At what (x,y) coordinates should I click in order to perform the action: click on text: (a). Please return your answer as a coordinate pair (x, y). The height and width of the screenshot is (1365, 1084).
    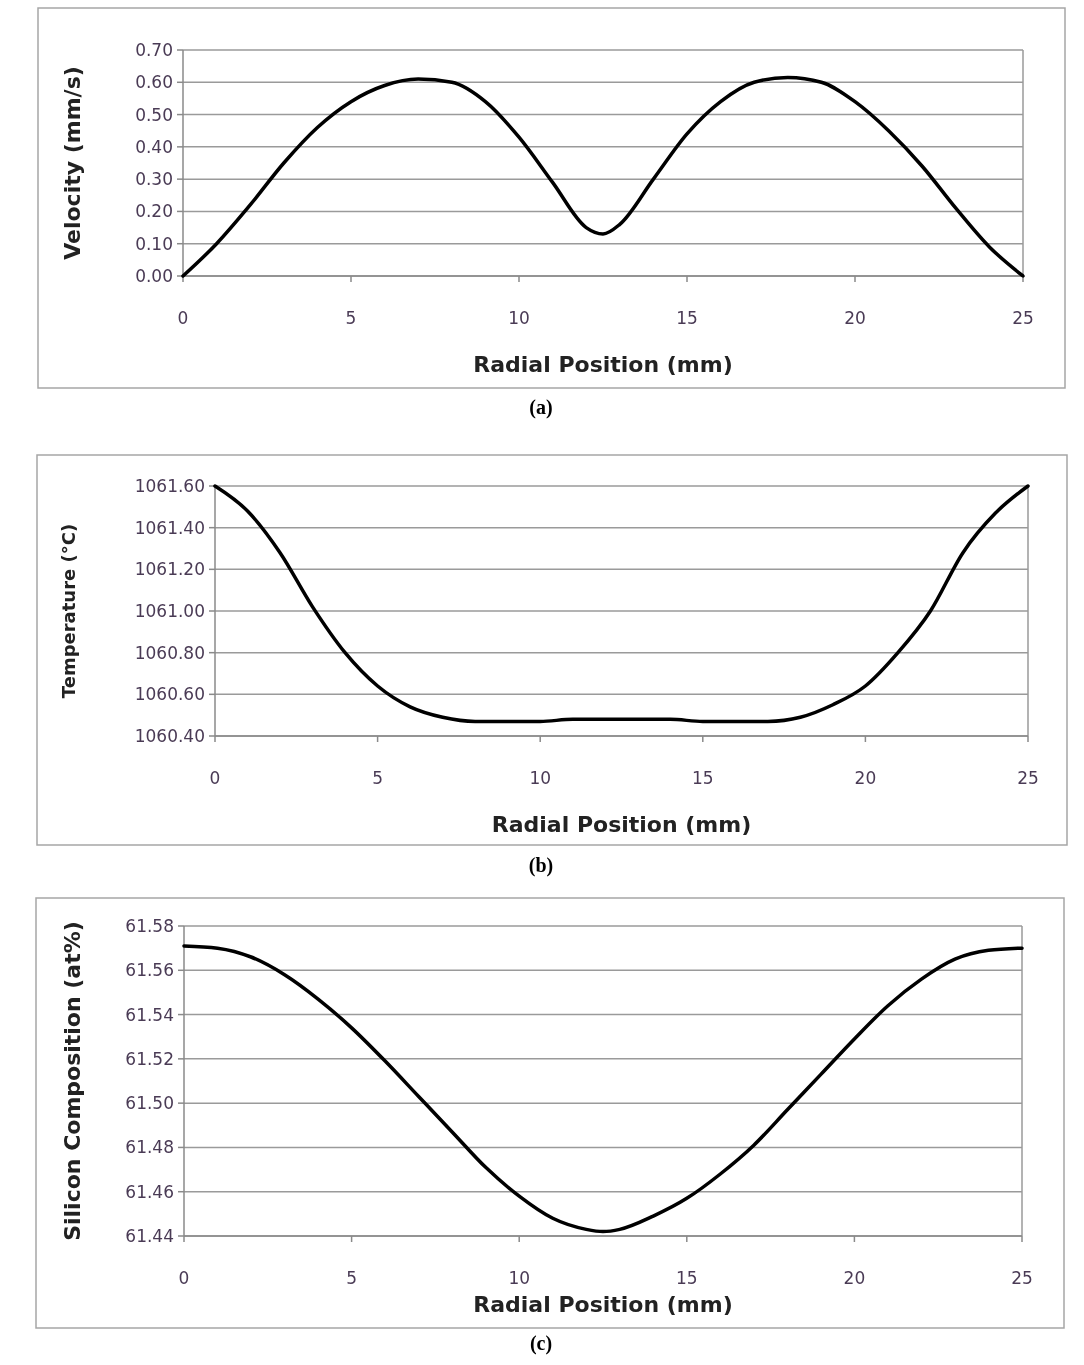
    Looking at the image, I should click on (541, 407).